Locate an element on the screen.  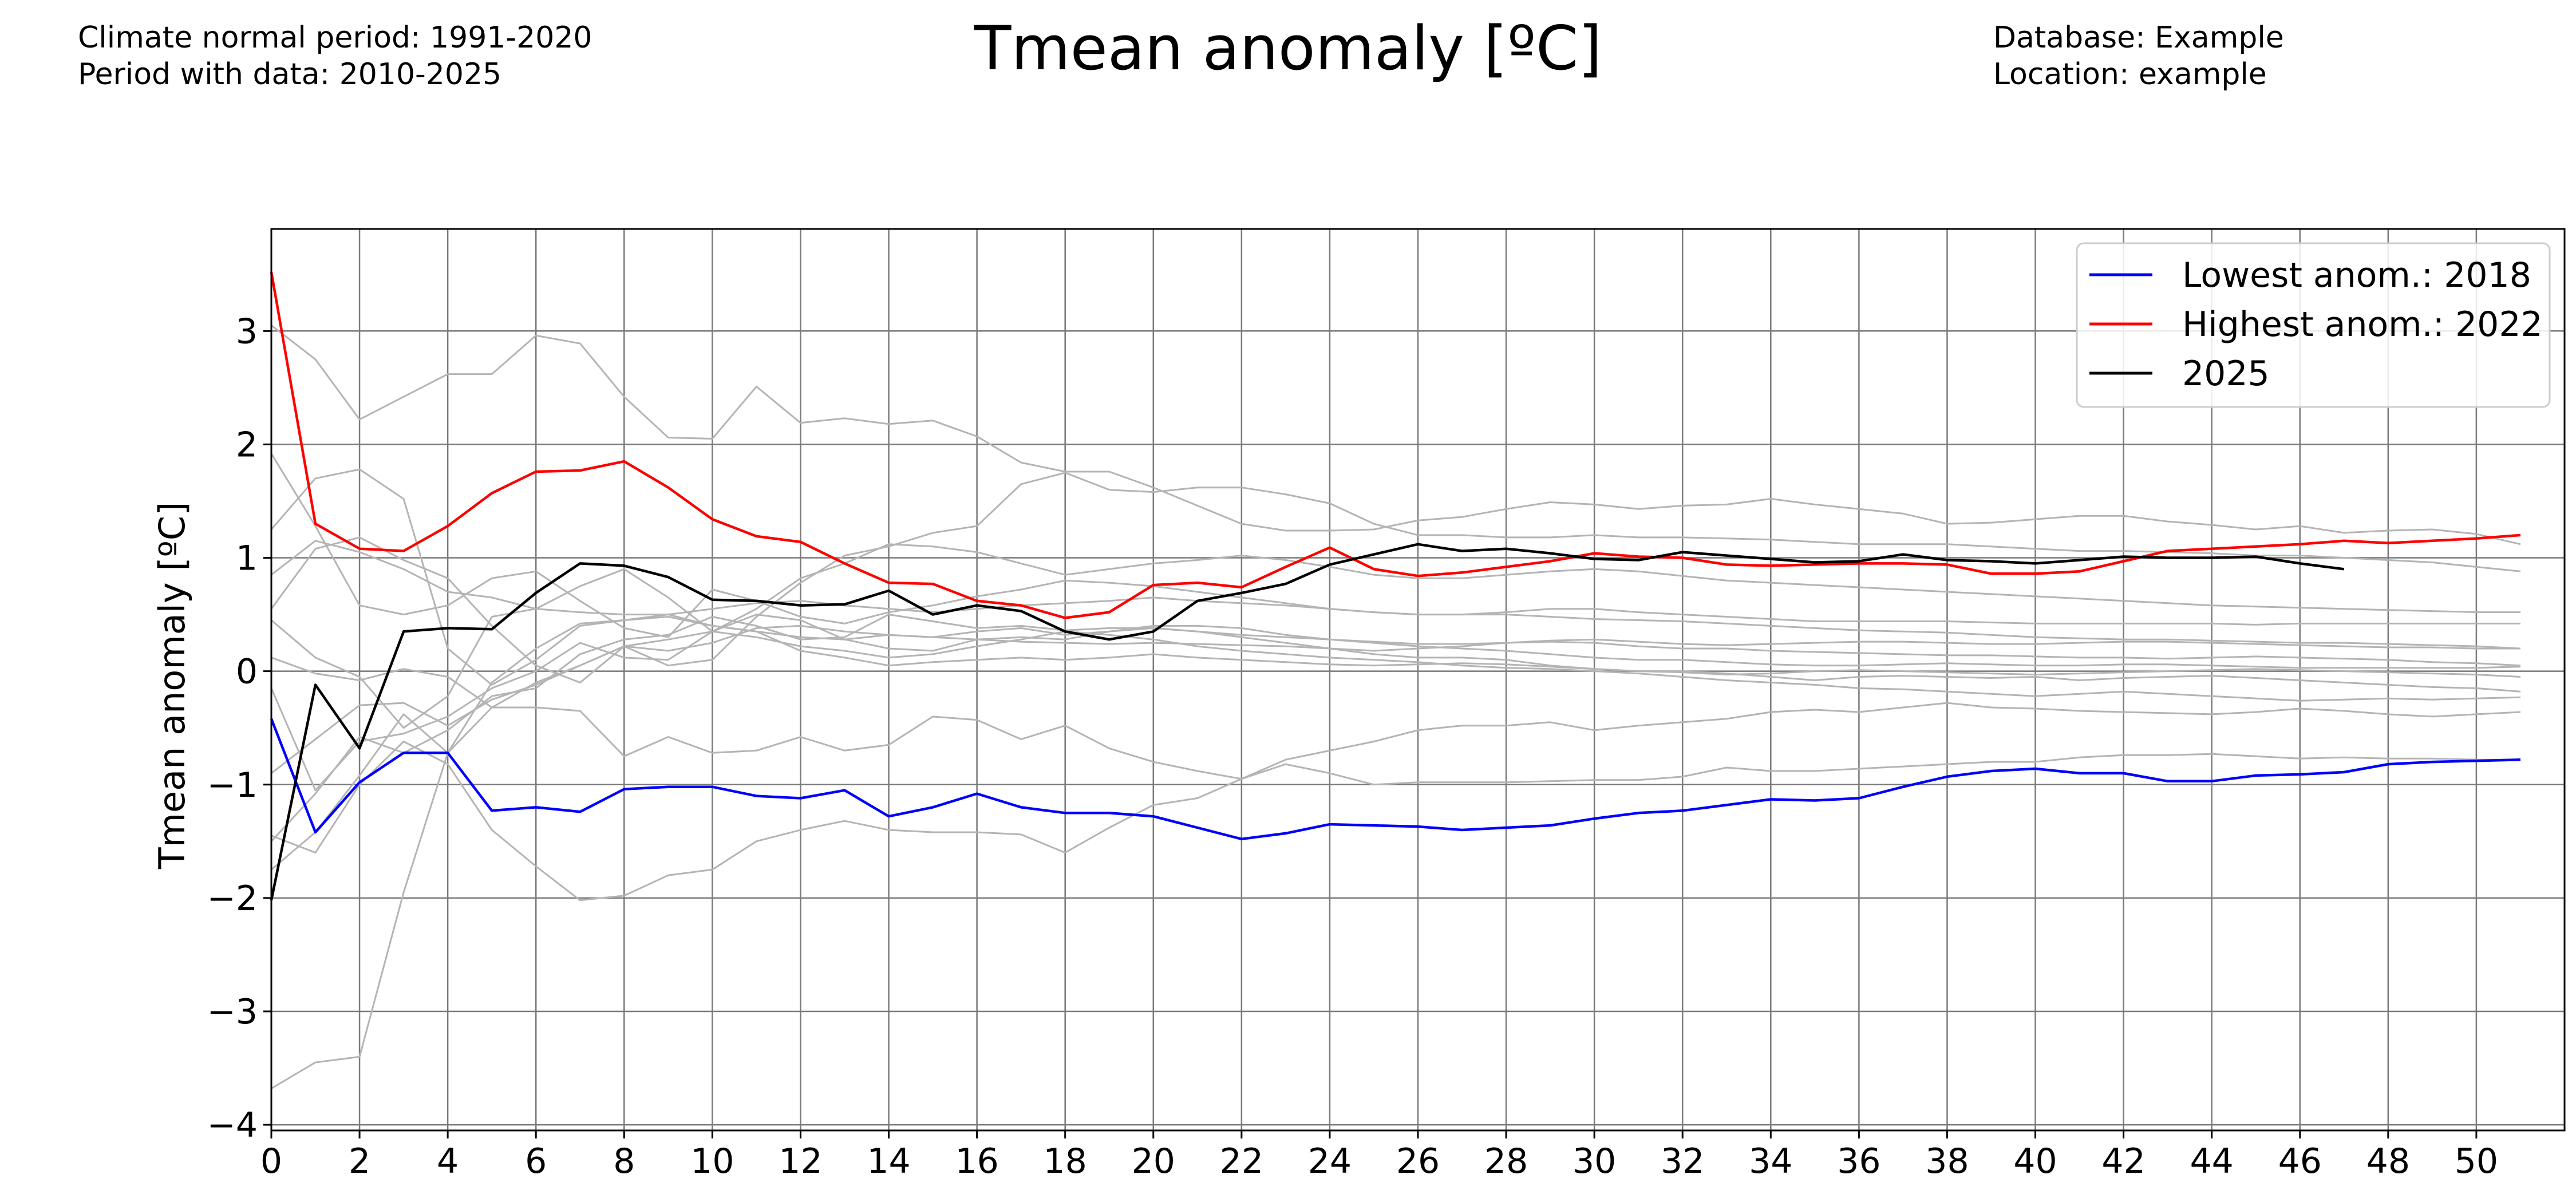
y-tick-label: −3 is located at coordinates (232, 1012).